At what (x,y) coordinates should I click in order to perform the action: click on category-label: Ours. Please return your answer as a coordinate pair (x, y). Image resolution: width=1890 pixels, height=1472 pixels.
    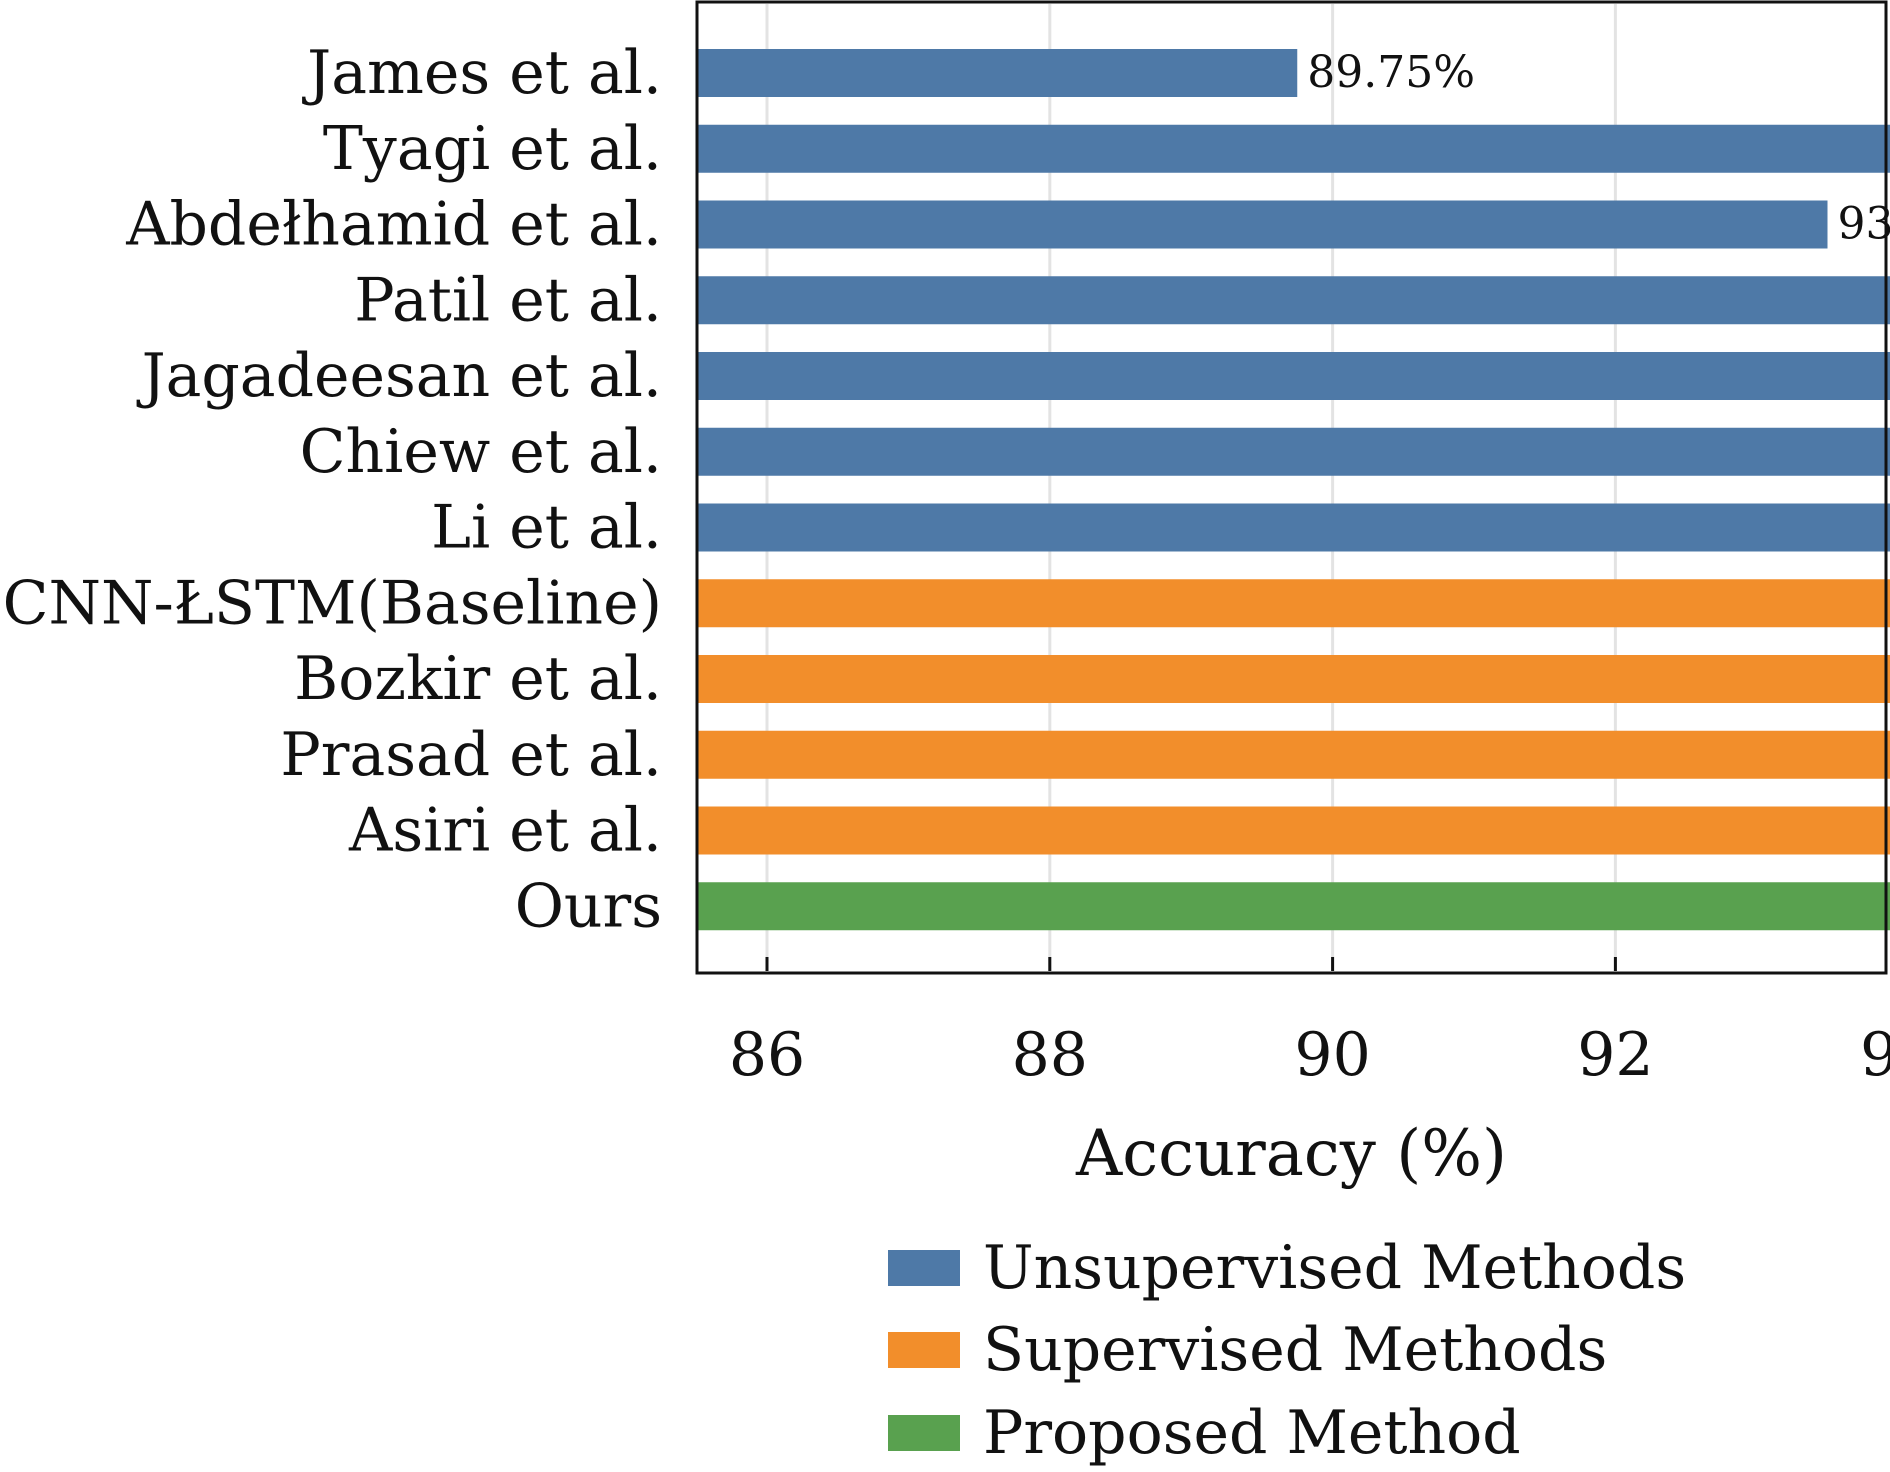
    Looking at the image, I should click on (588, 906).